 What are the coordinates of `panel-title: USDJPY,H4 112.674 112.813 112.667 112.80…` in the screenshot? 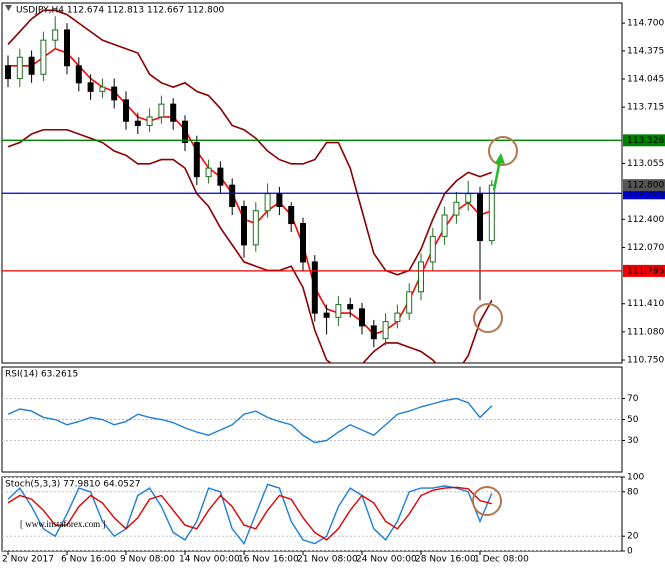 It's located at (120, 11).